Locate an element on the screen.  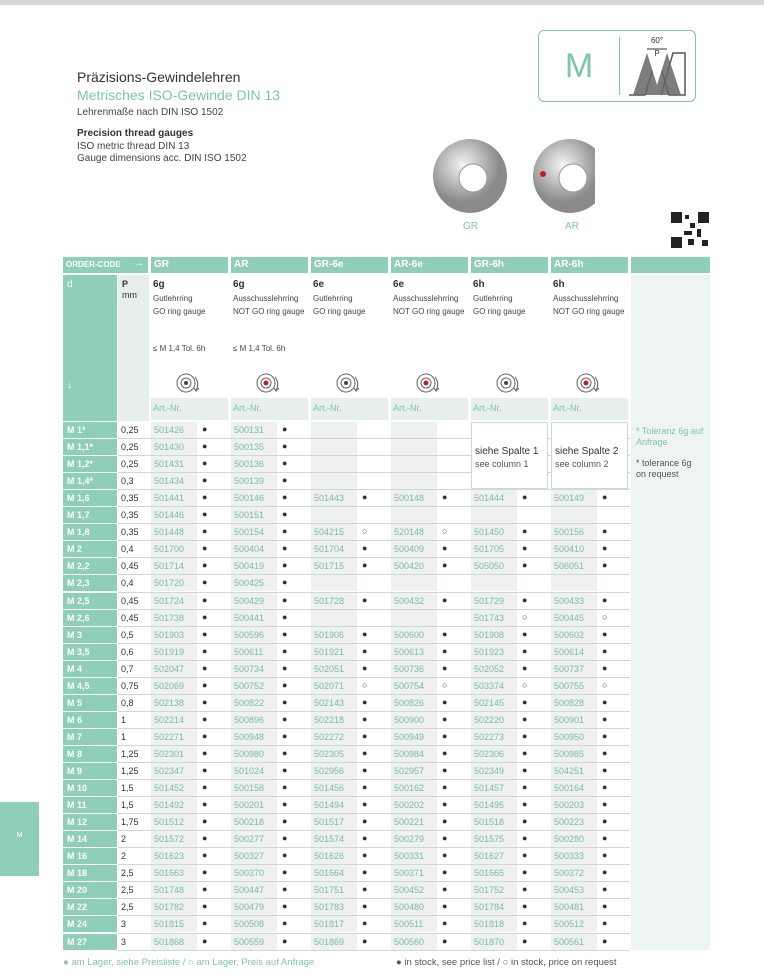
name-de: Gutlehrring is located at coordinates (333, 298).